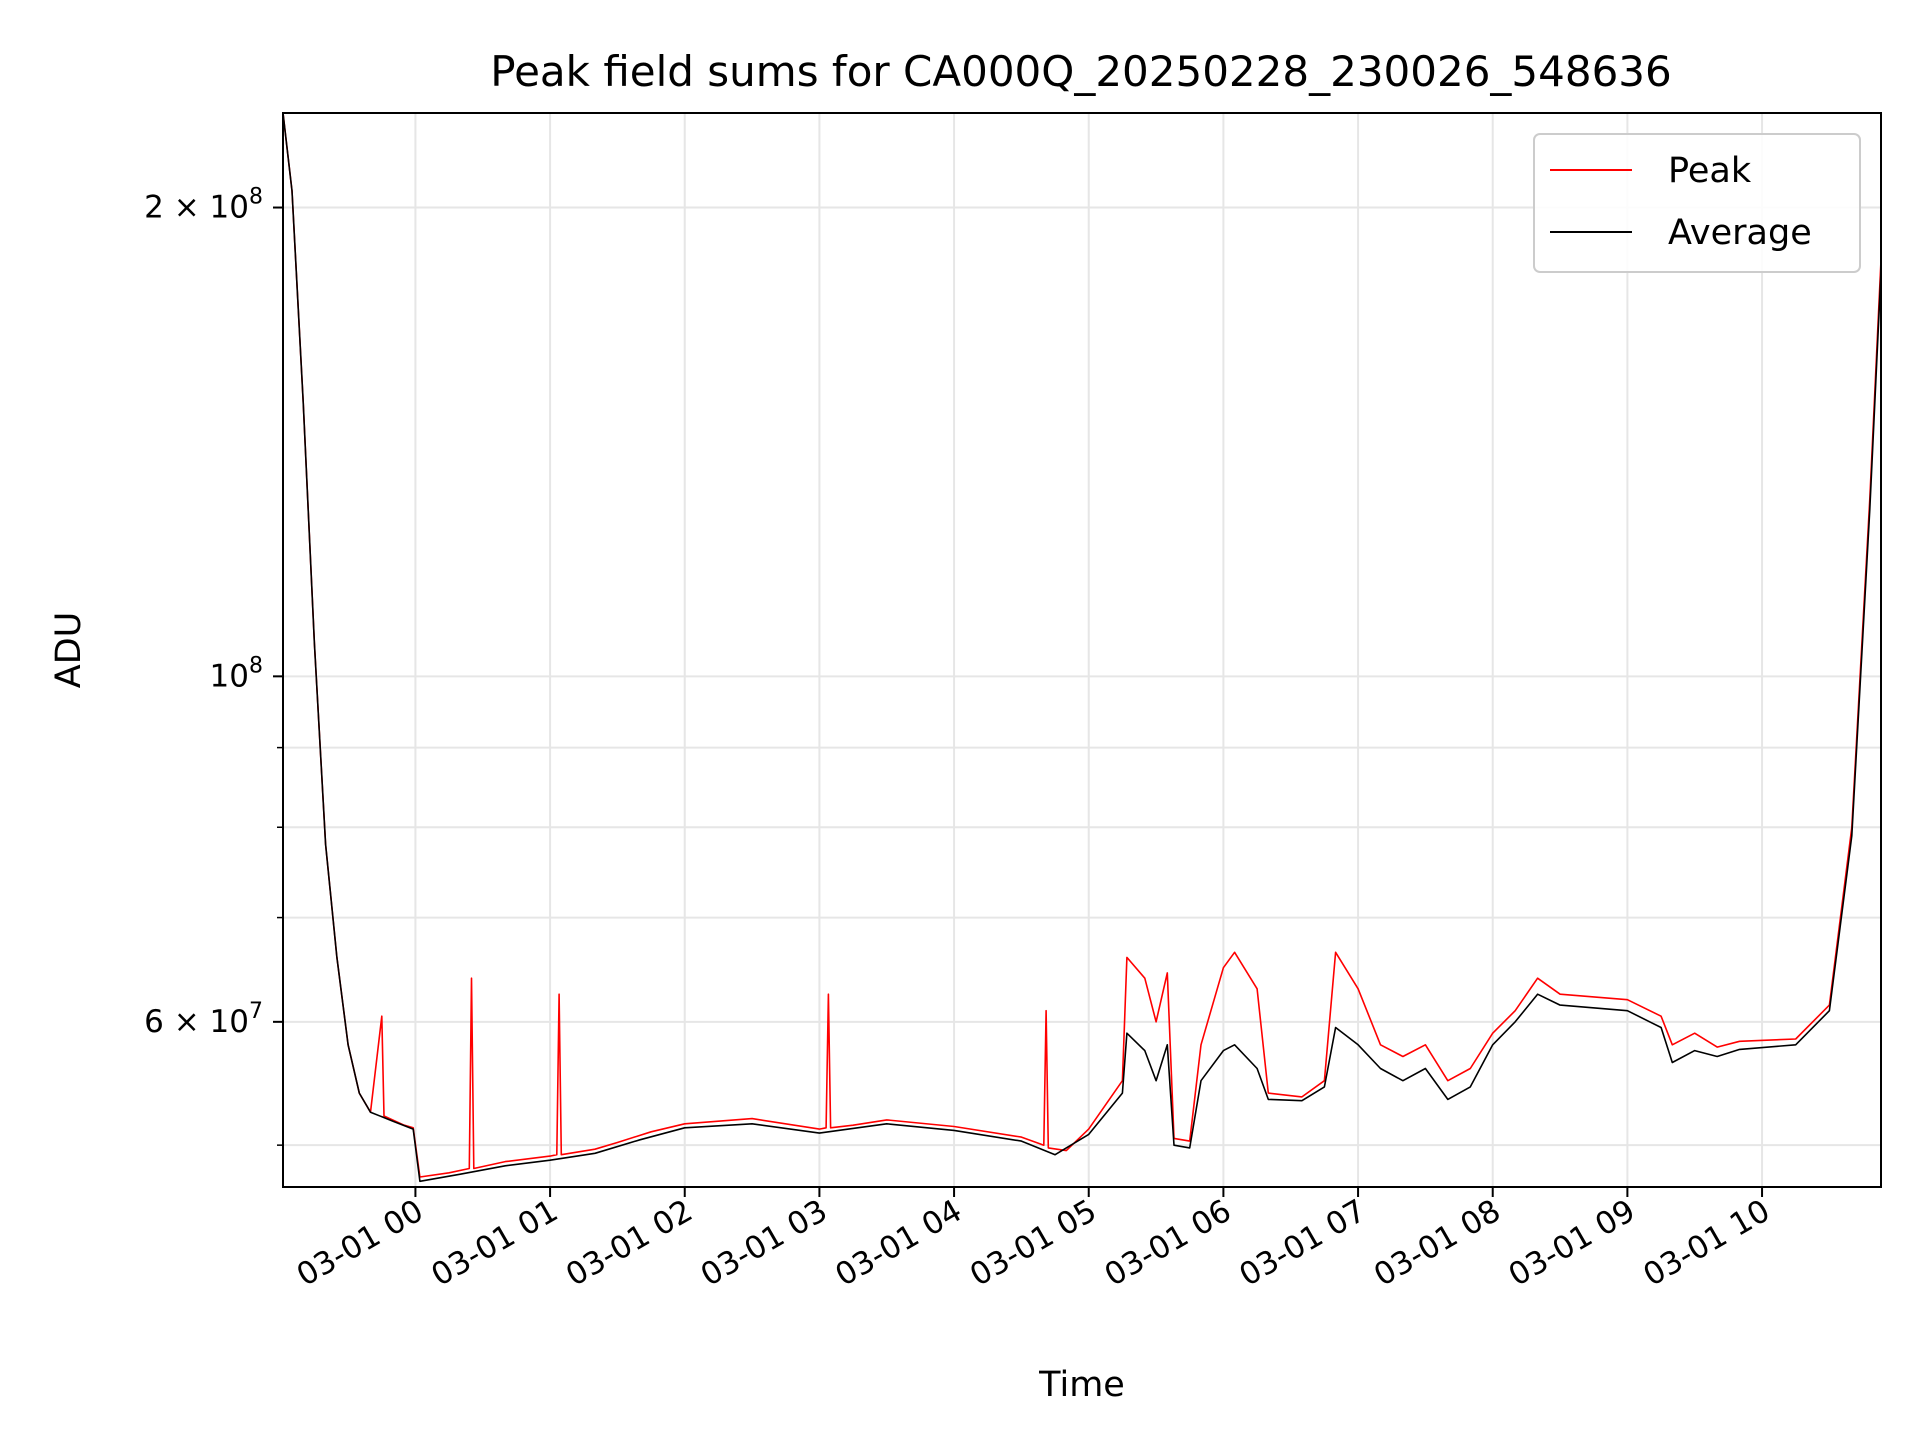 The width and height of the screenshot is (1920, 1440). I want to click on legend-label-average: Average, so click(1740, 233).